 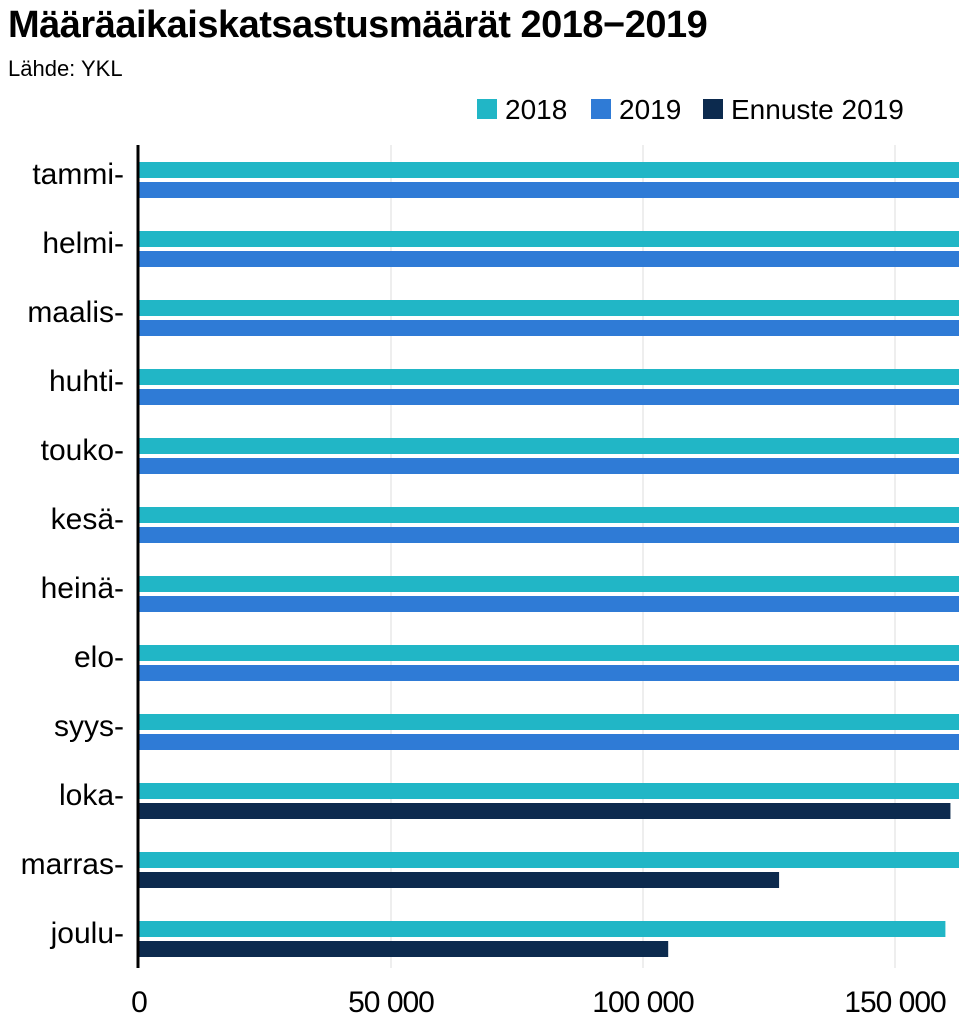 I want to click on category-label: joulu-, so click(x=87, y=933).